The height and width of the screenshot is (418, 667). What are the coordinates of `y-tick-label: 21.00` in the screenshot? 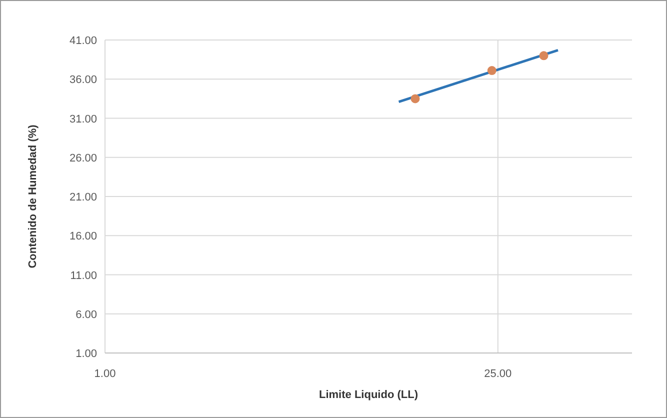 It's located at (83, 198).